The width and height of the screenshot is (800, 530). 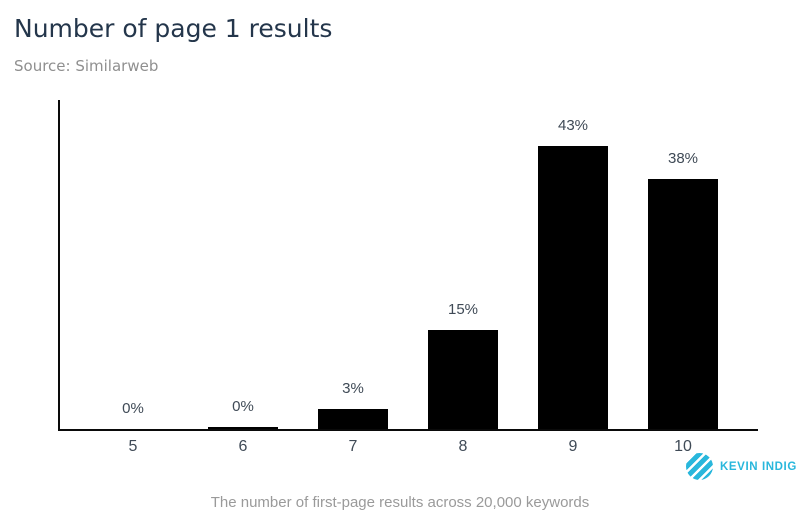 What do you see at coordinates (243, 406) in the screenshot?
I see `bar-value-label-6: 0%` at bounding box center [243, 406].